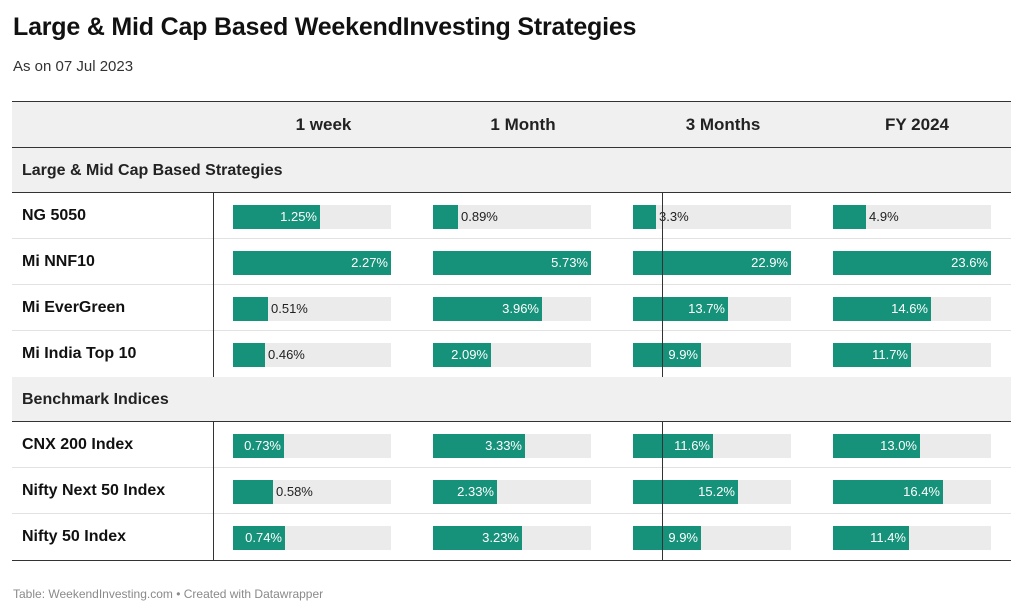 The width and height of the screenshot is (1024, 616). What do you see at coordinates (723, 124) in the screenshot?
I see `column-header-3-months: 3 Months` at bounding box center [723, 124].